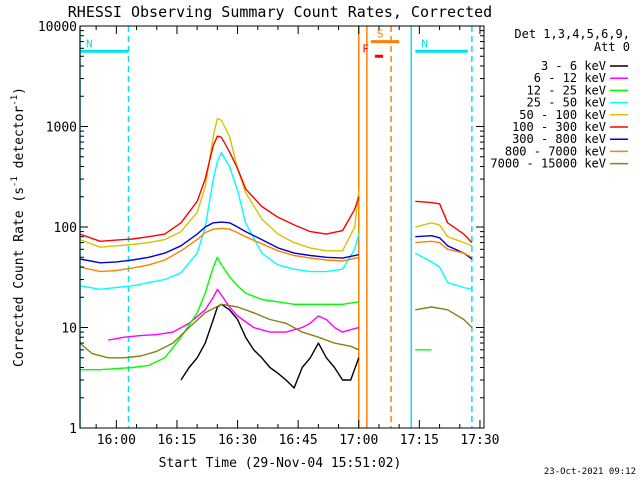 Image resolution: width=640 pixels, height=480 pixels. Describe the element at coordinates (566, 103) in the screenshot. I see `legend-label: 25 - 50 keV` at that location.